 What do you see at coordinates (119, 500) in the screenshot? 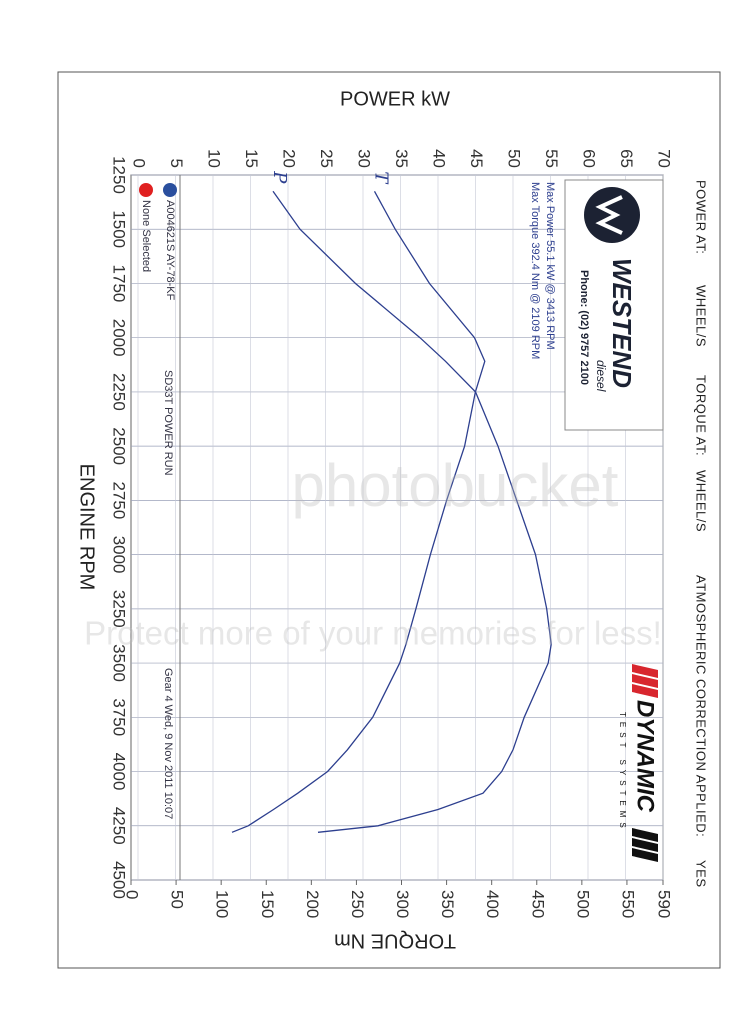
I see `x-tick-label: 2750` at bounding box center [119, 500].